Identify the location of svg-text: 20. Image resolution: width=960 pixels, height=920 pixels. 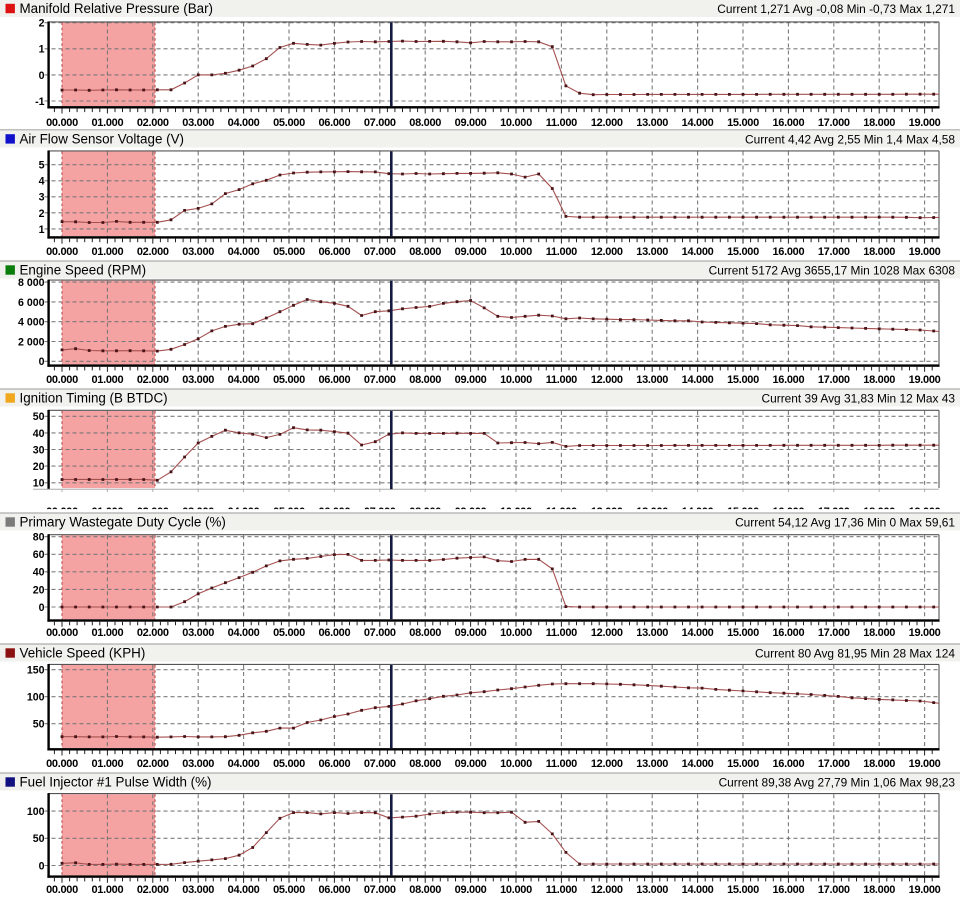
(39, 590).